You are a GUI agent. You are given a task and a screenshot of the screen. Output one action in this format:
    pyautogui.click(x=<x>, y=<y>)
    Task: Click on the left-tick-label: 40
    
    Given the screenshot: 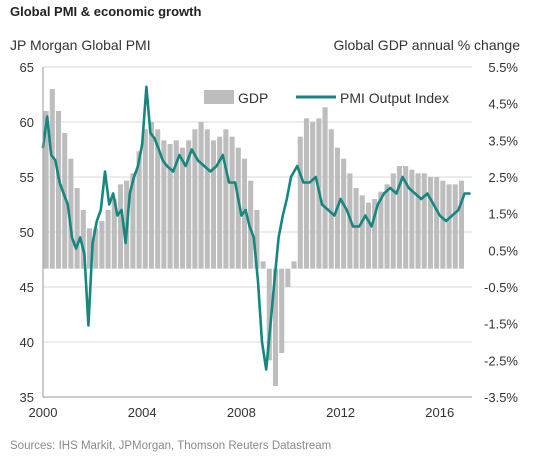 What is the action you would take?
    pyautogui.click(x=27, y=342)
    